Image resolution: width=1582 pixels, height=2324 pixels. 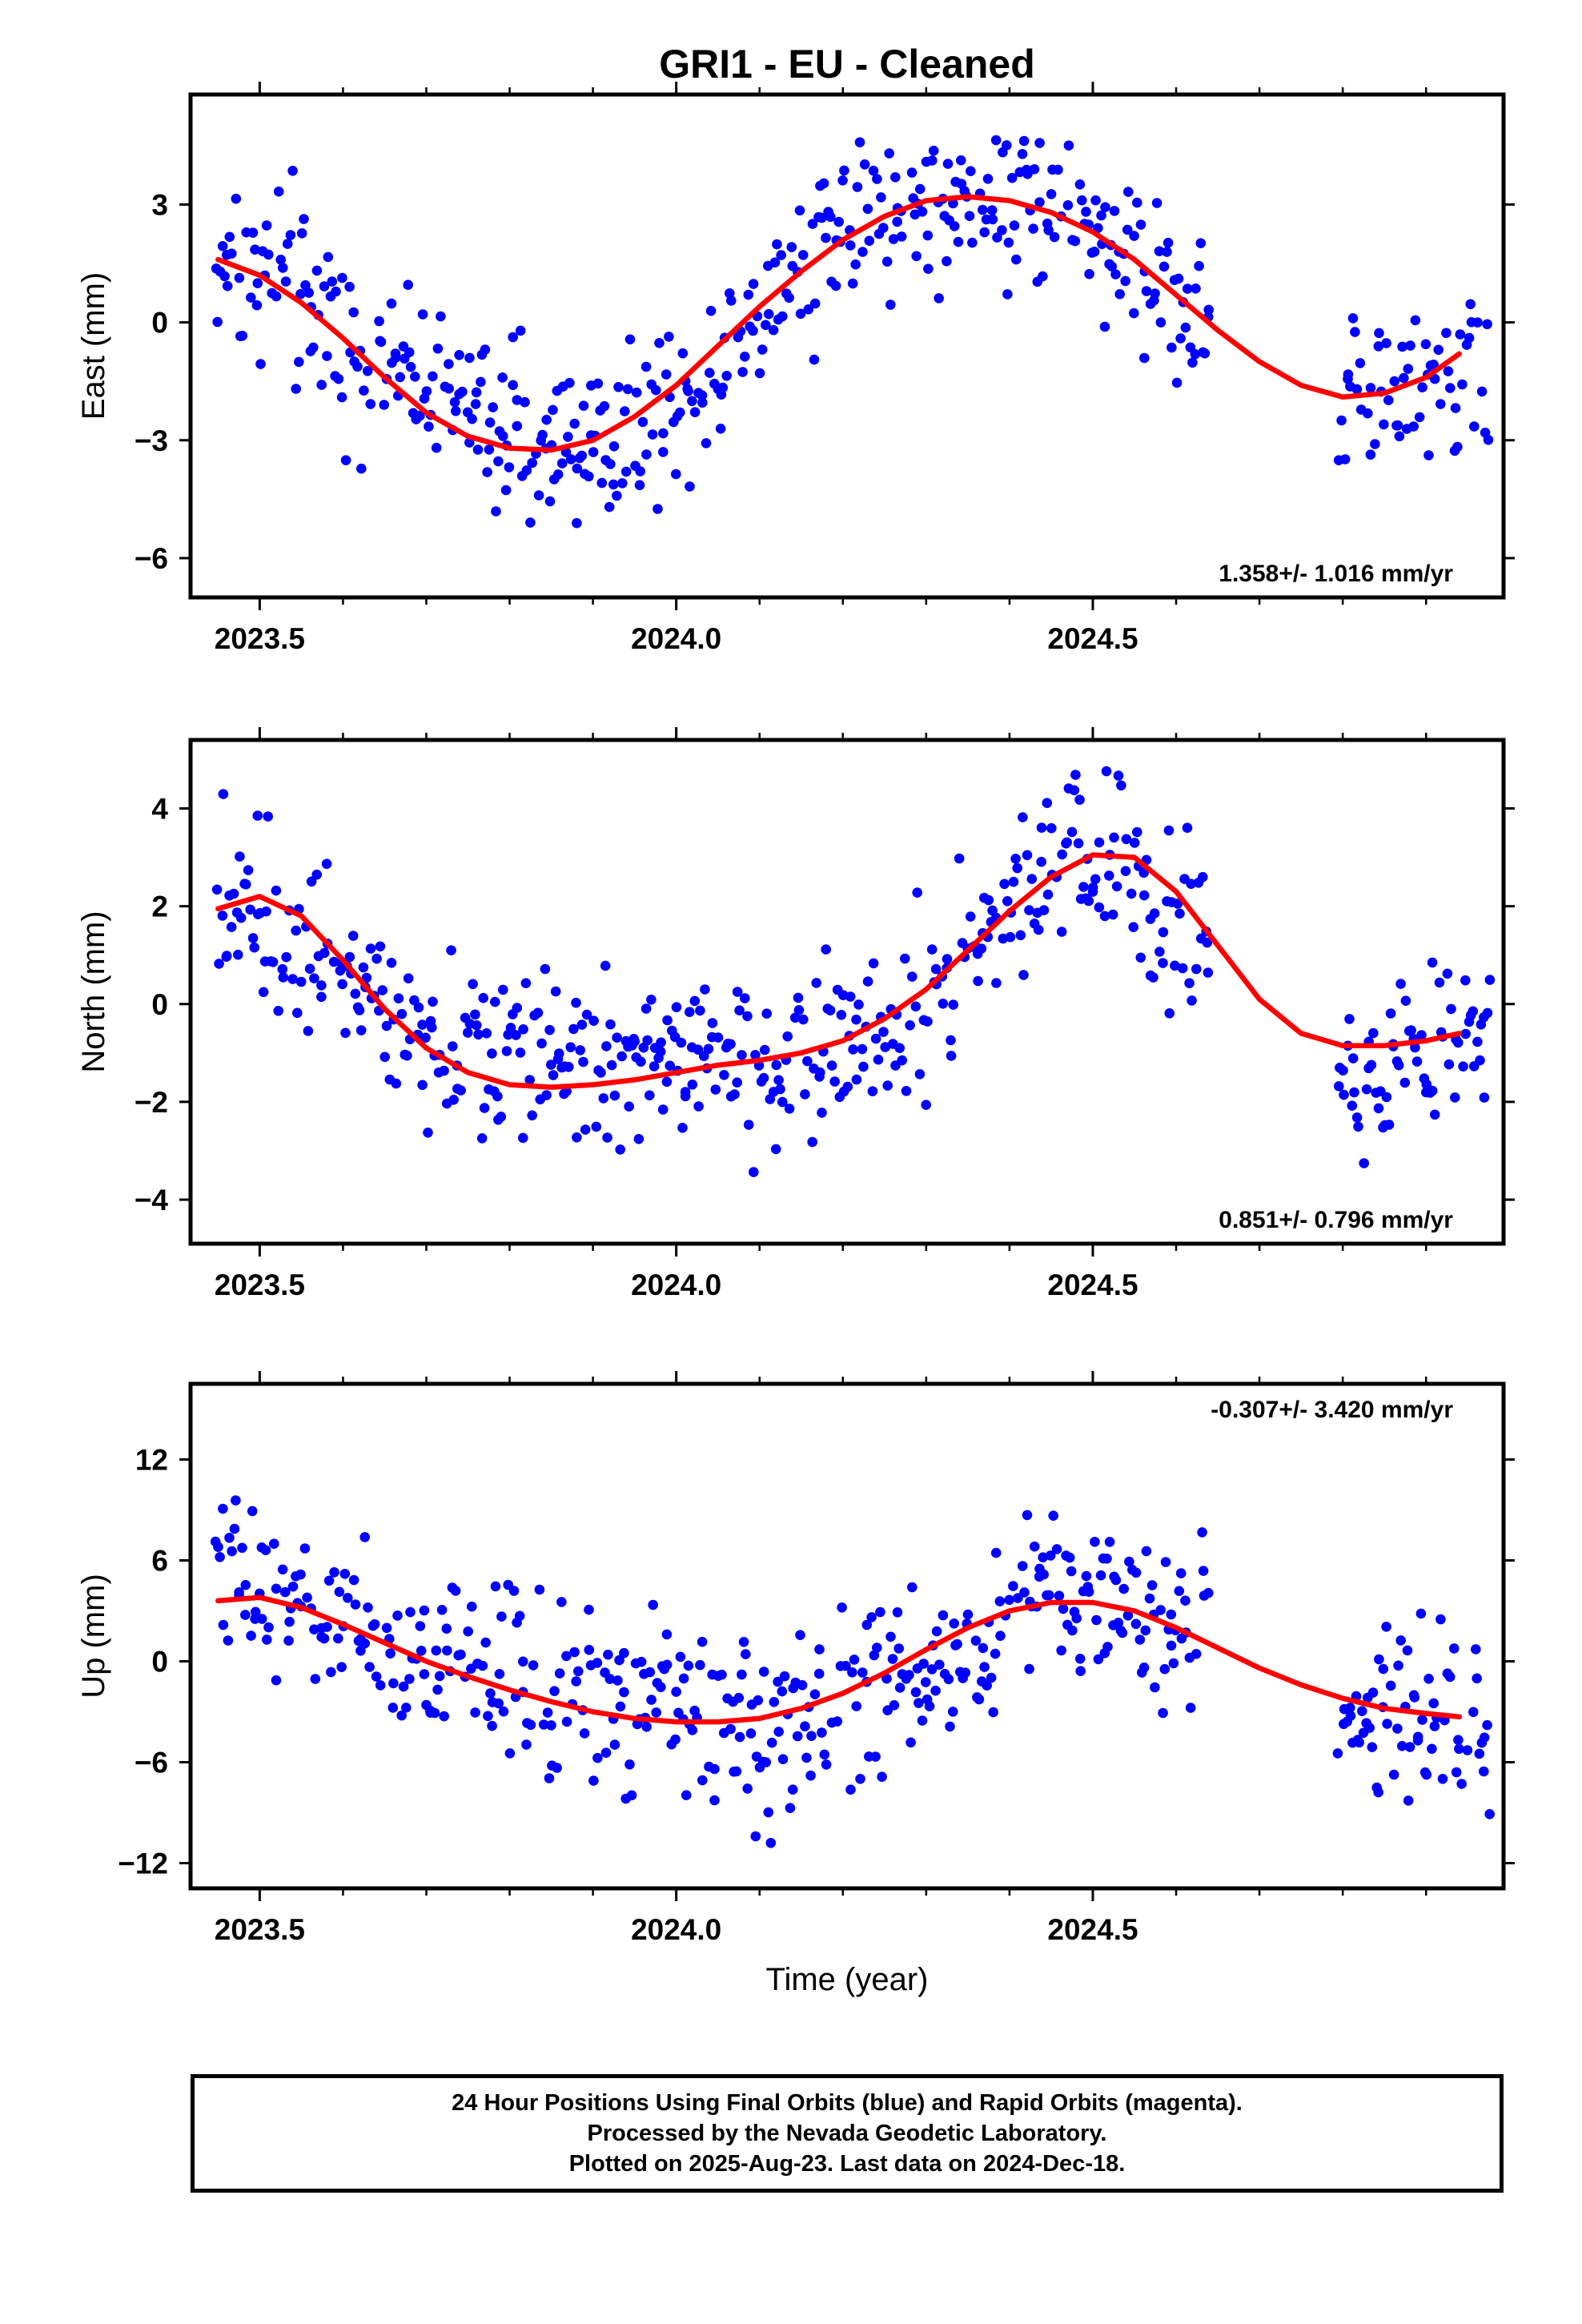 I want to click on y-tick-label: 3, so click(x=159, y=204).